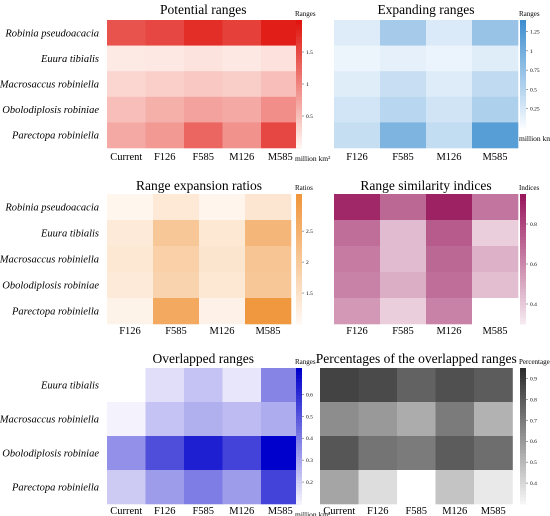  I want to click on column-label: M585, so click(280, 157).